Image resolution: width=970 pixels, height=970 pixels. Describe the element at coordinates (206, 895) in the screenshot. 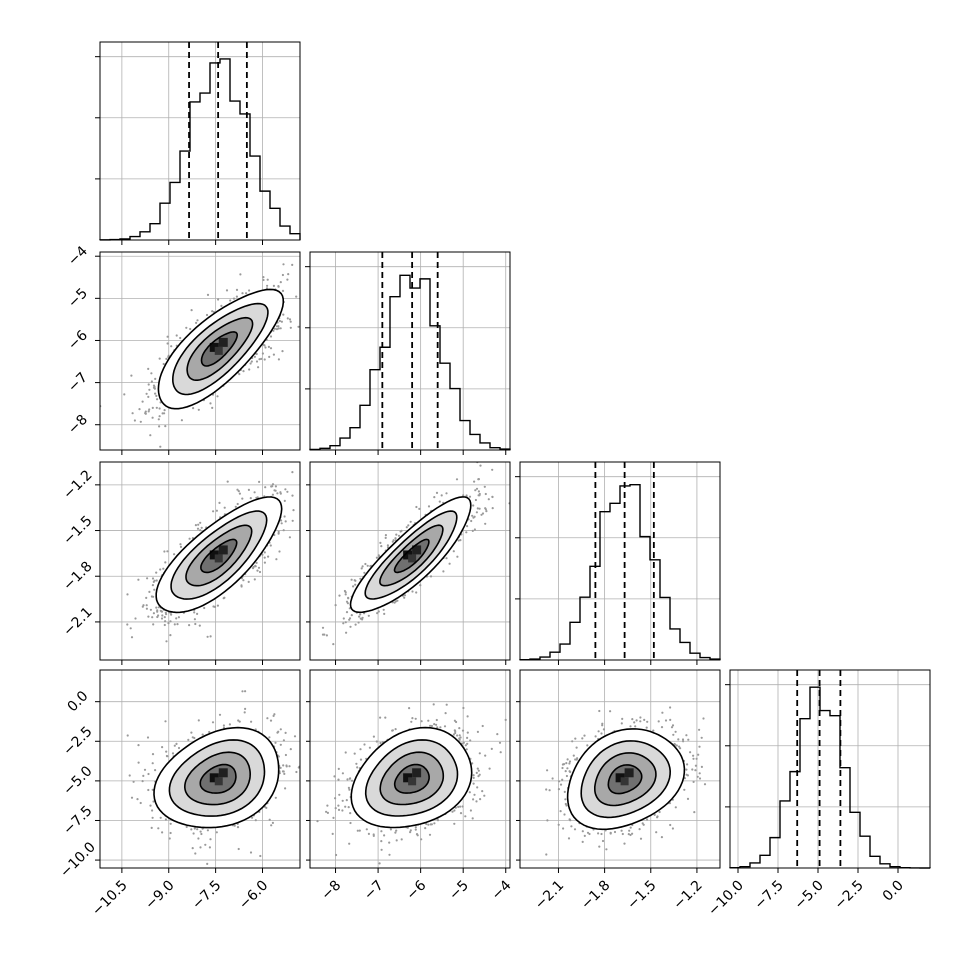

I see `x-tick-label: −7.5` at that location.